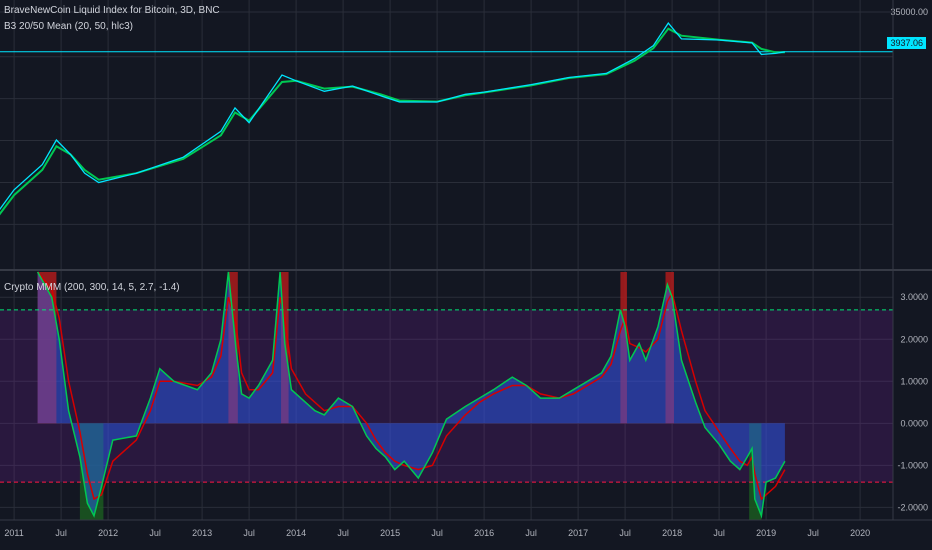 Image resolution: width=932 pixels, height=550 pixels. I want to click on x-tick-label: 2013, so click(202, 533).